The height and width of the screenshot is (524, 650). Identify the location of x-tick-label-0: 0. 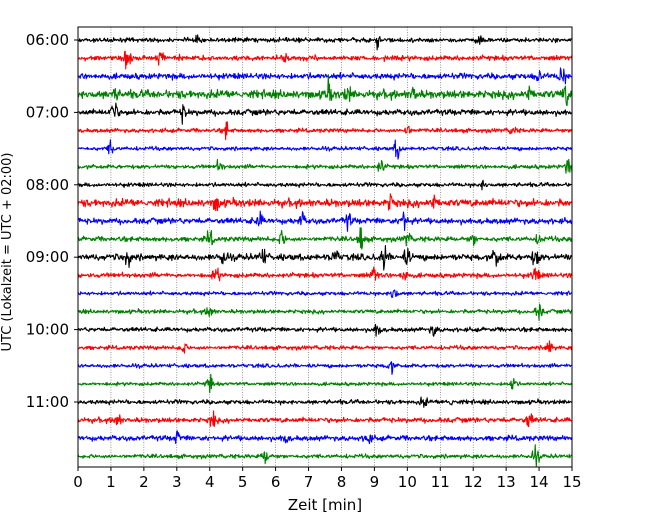
(78, 482).